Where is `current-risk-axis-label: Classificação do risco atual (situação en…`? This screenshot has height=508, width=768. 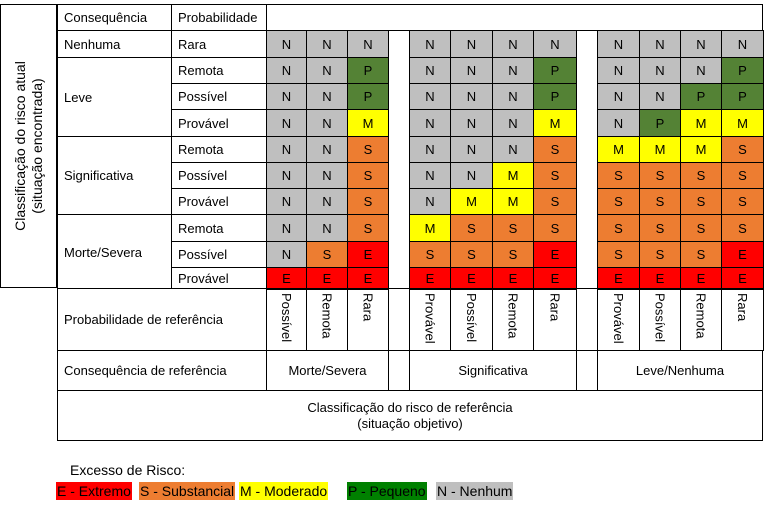
current-risk-axis-label: Classificação do risco atual (situação en… is located at coordinates (28, 146).